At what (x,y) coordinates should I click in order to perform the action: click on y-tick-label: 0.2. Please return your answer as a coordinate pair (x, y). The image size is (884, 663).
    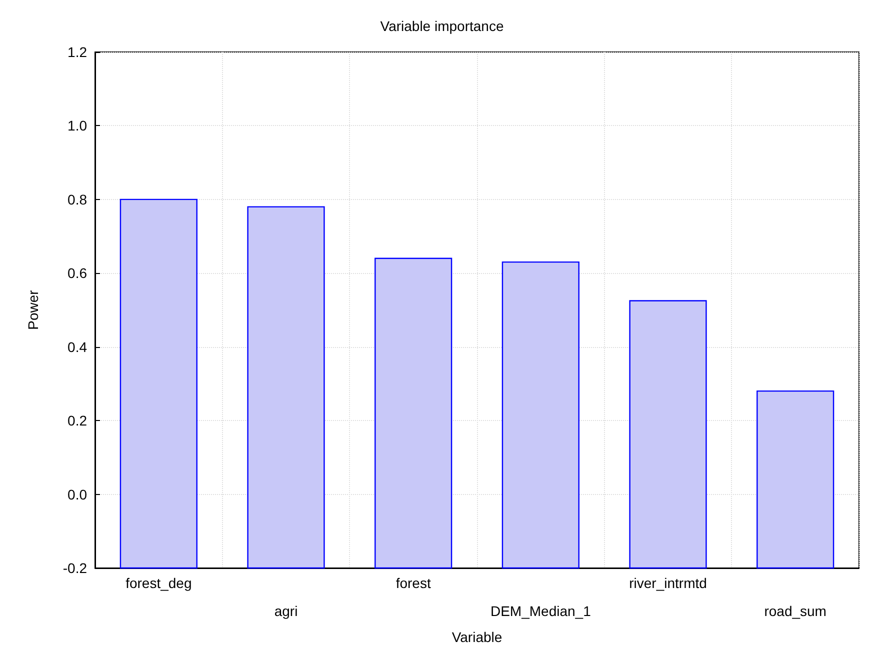
    Looking at the image, I should click on (78, 420).